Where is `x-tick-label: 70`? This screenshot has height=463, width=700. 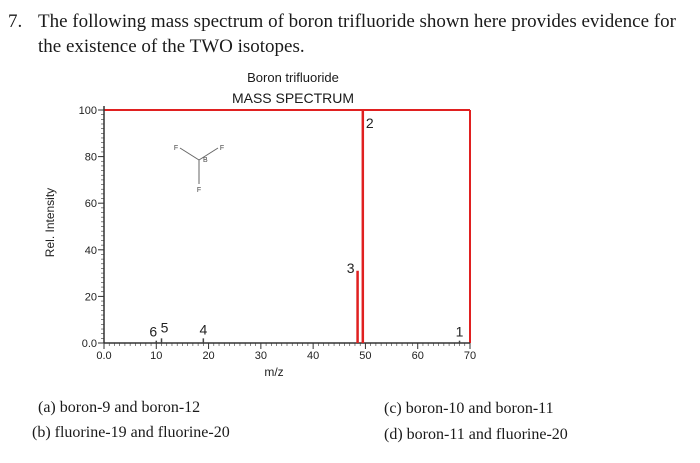 x-tick-label: 70 is located at coordinates (470, 356).